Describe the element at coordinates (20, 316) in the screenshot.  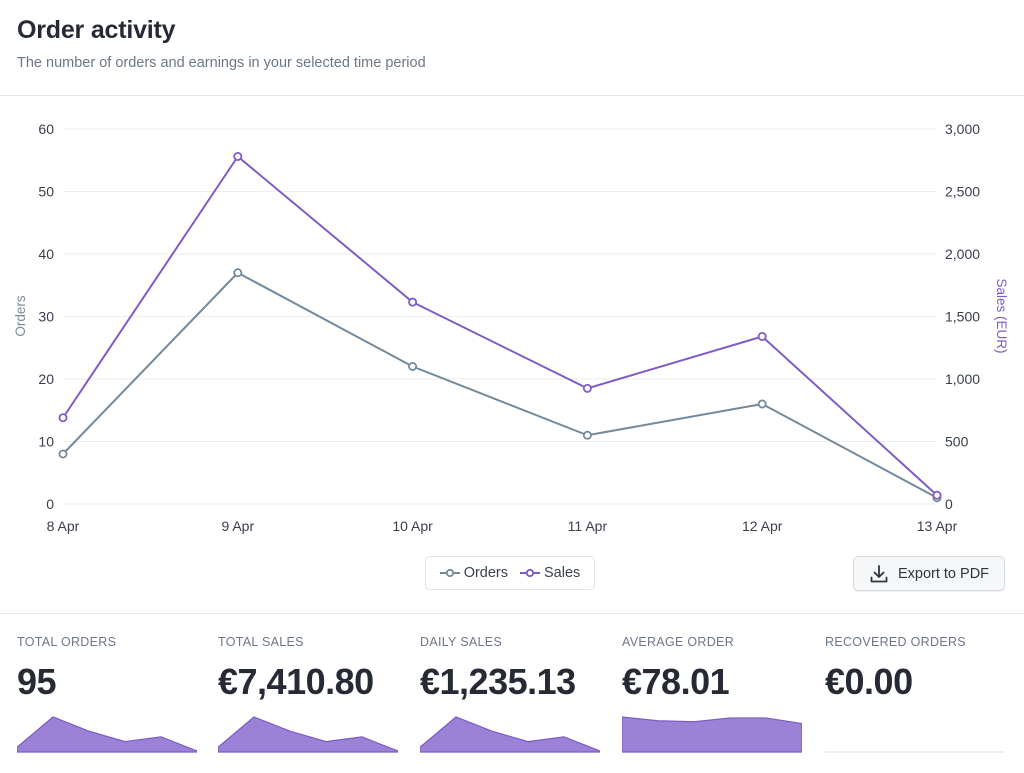
I see `y-left-axis-title: Orders` at that location.